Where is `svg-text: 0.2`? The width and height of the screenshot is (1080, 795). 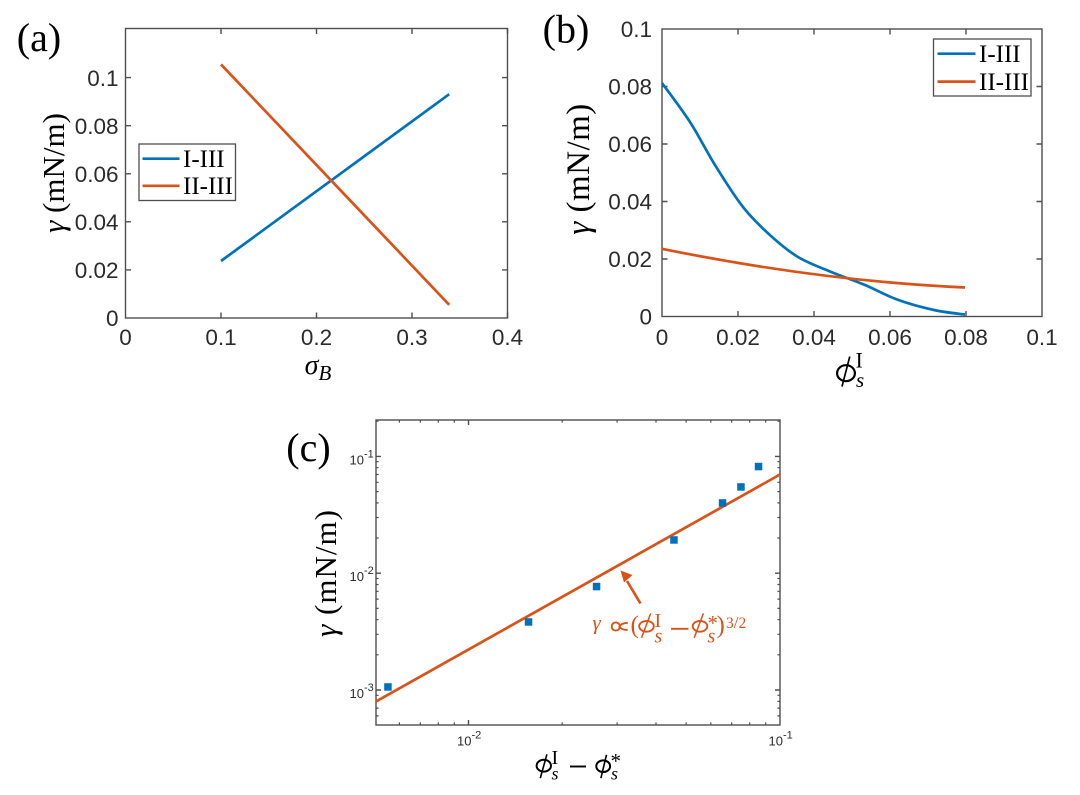 svg-text: 0.2 is located at coordinates (316, 337).